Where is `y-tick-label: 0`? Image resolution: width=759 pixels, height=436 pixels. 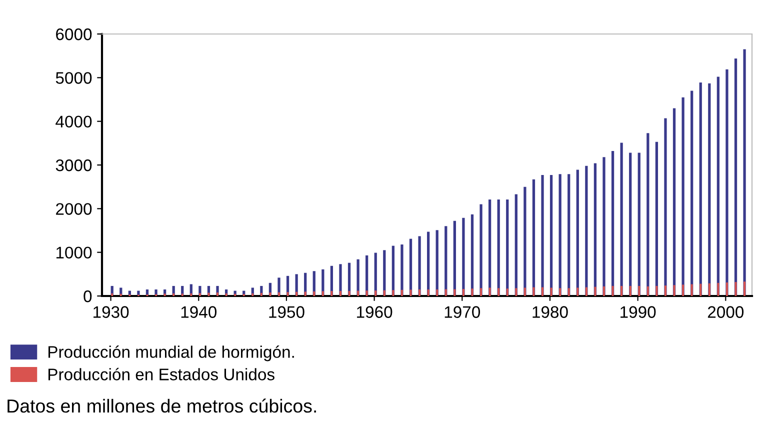 y-tick-label: 0 is located at coordinates (88, 296).